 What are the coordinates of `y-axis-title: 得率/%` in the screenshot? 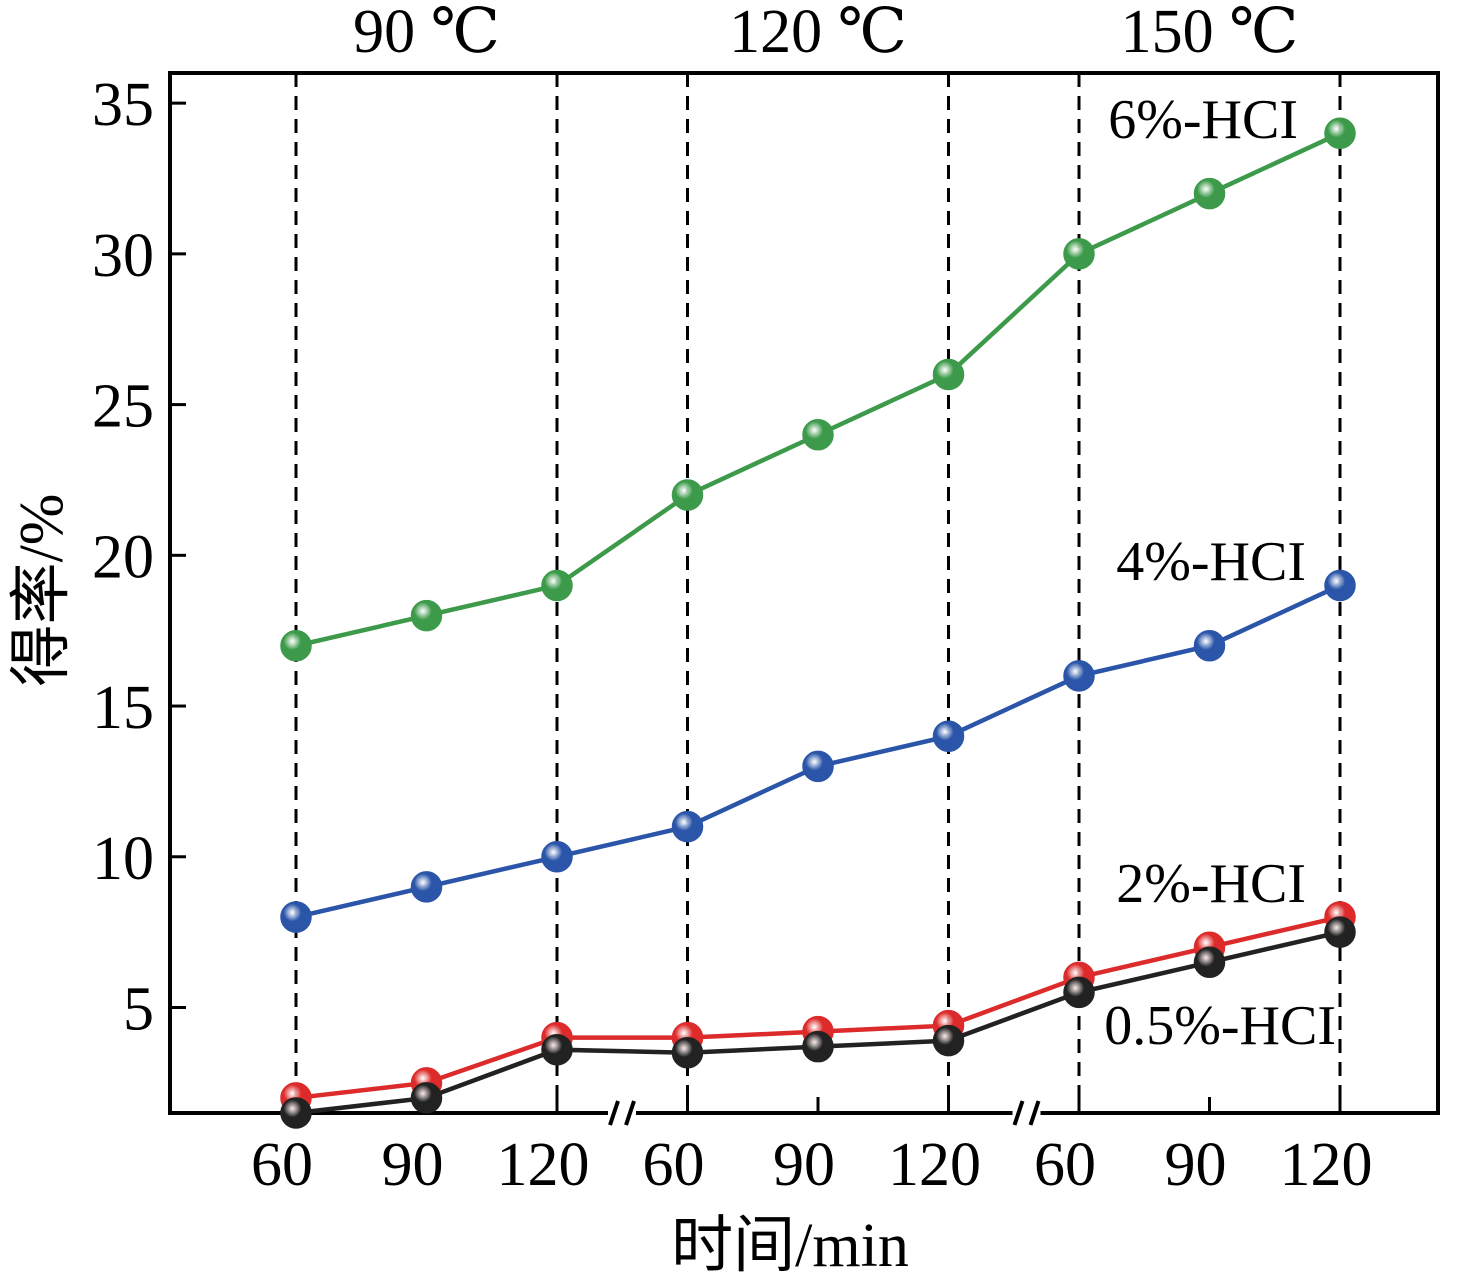 It's located at (42, 590).